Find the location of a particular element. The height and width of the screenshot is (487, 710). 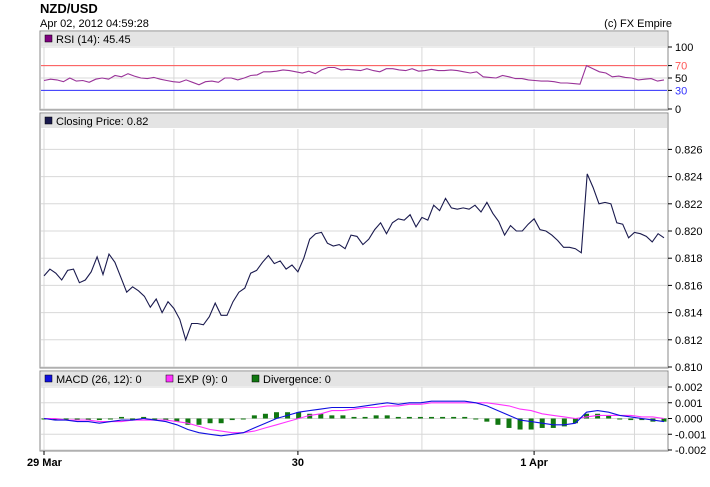

x-tick-label-1: 30 is located at coordinates (298, 463).